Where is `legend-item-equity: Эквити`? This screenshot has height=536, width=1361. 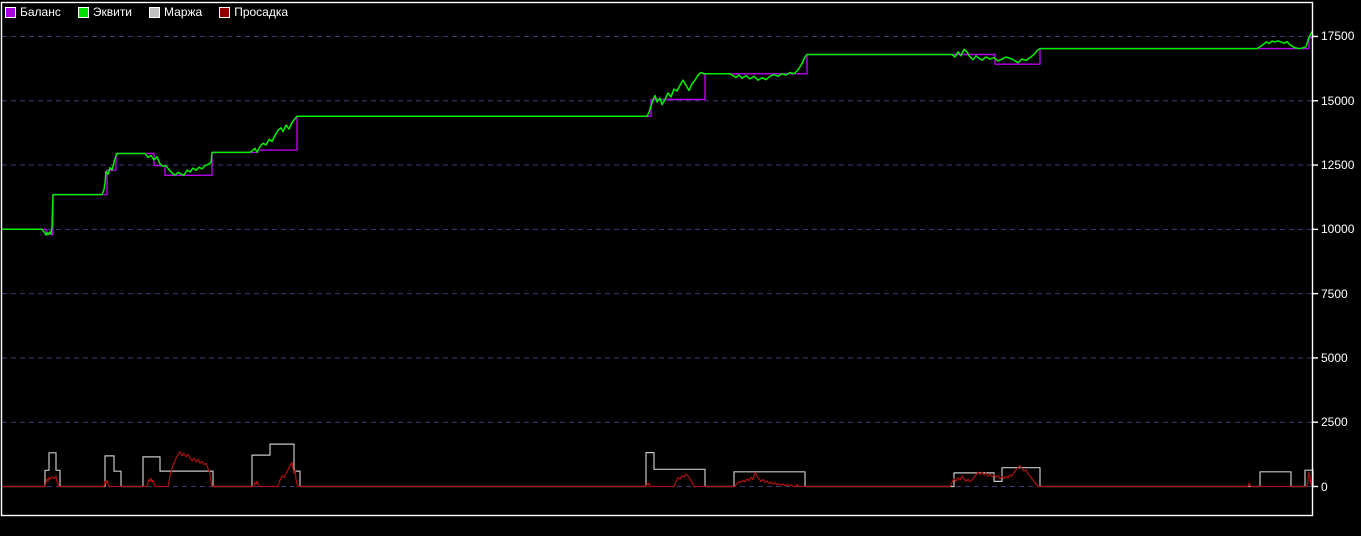 legend-item-equity: Эквити is located at coordinates (105, 12).